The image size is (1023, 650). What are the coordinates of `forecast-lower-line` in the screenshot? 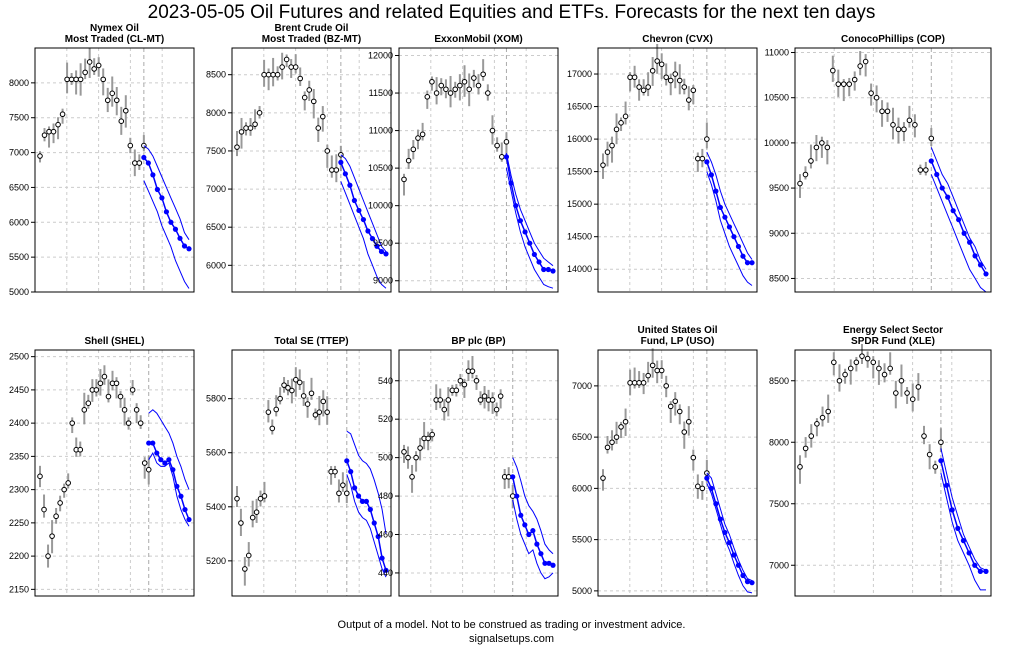 It's located at (169, 489).